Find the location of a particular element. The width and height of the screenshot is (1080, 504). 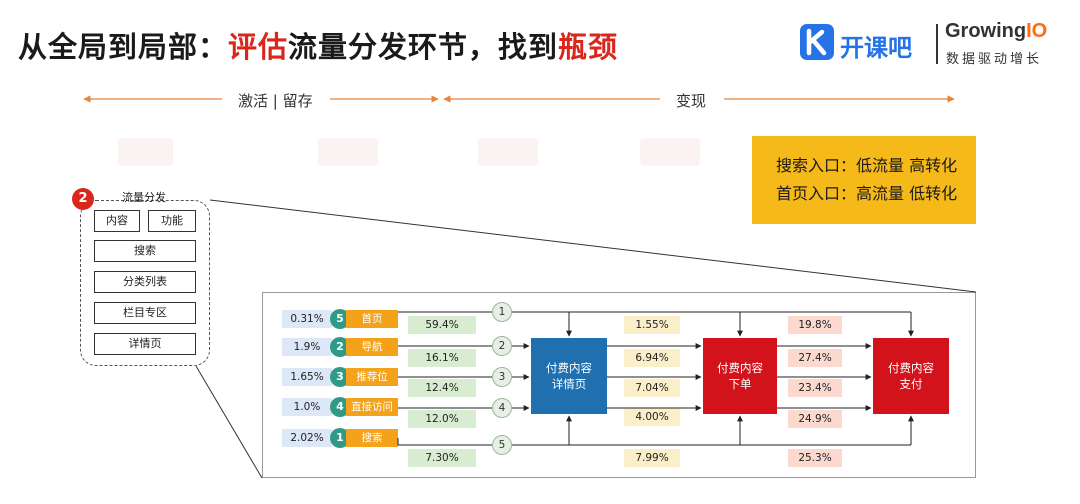

panel-box-detail: 详情页 is located at coordinates (145, 344).